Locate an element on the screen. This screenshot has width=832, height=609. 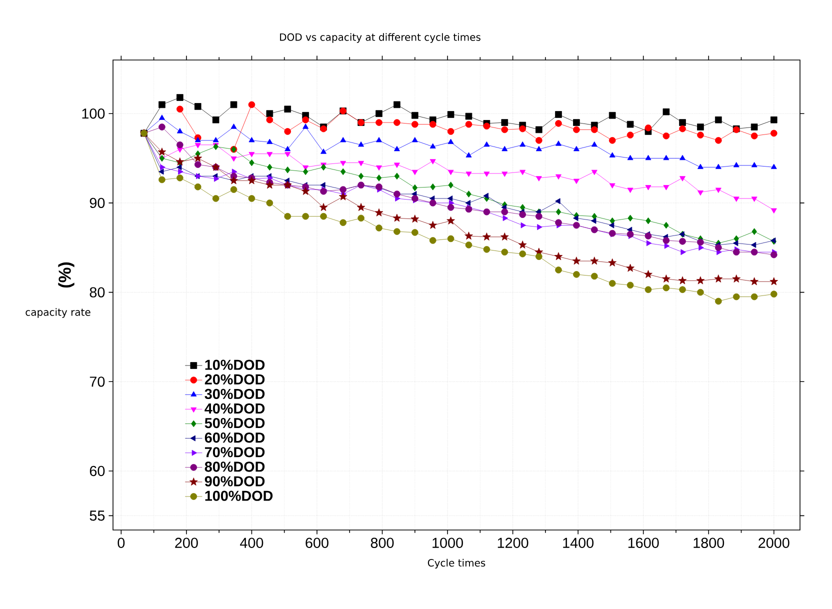
x-tick-label: 2000 is located at coordinates (774, 543).